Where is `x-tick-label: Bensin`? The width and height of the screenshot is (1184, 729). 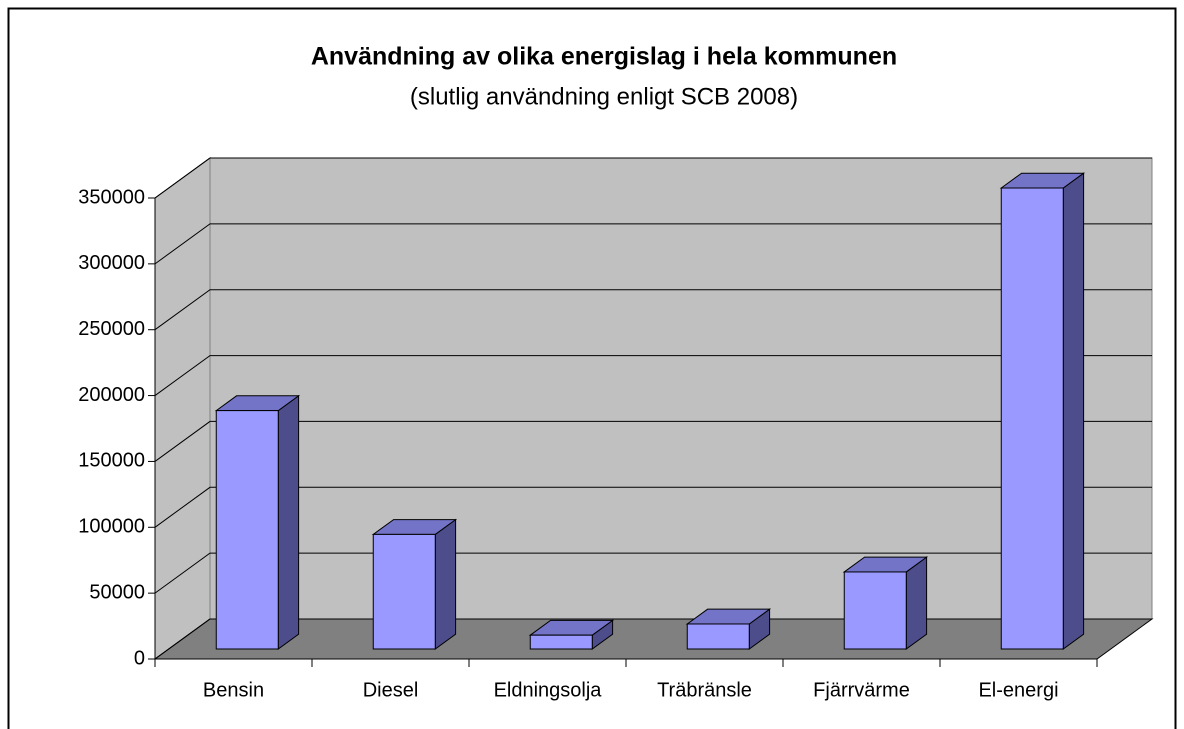
x-tick-label: Bensin is located at coordinates (233, 690).